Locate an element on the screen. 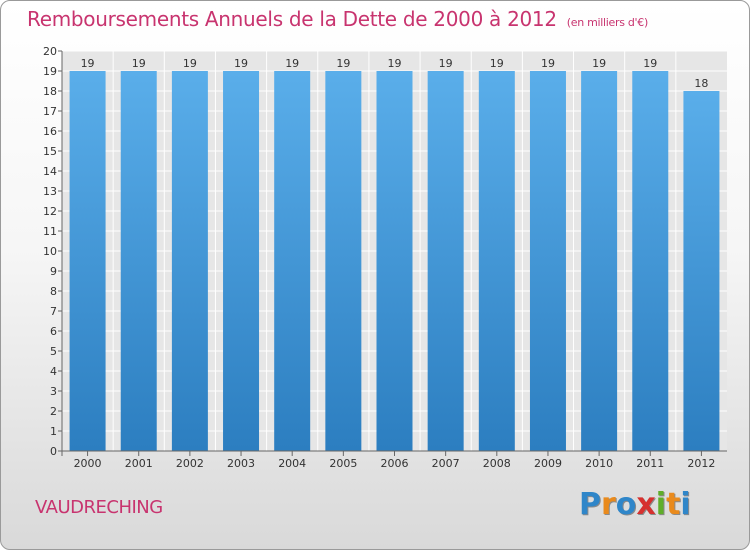  y-tick-label: 1 is located at coordinates (53, 431).